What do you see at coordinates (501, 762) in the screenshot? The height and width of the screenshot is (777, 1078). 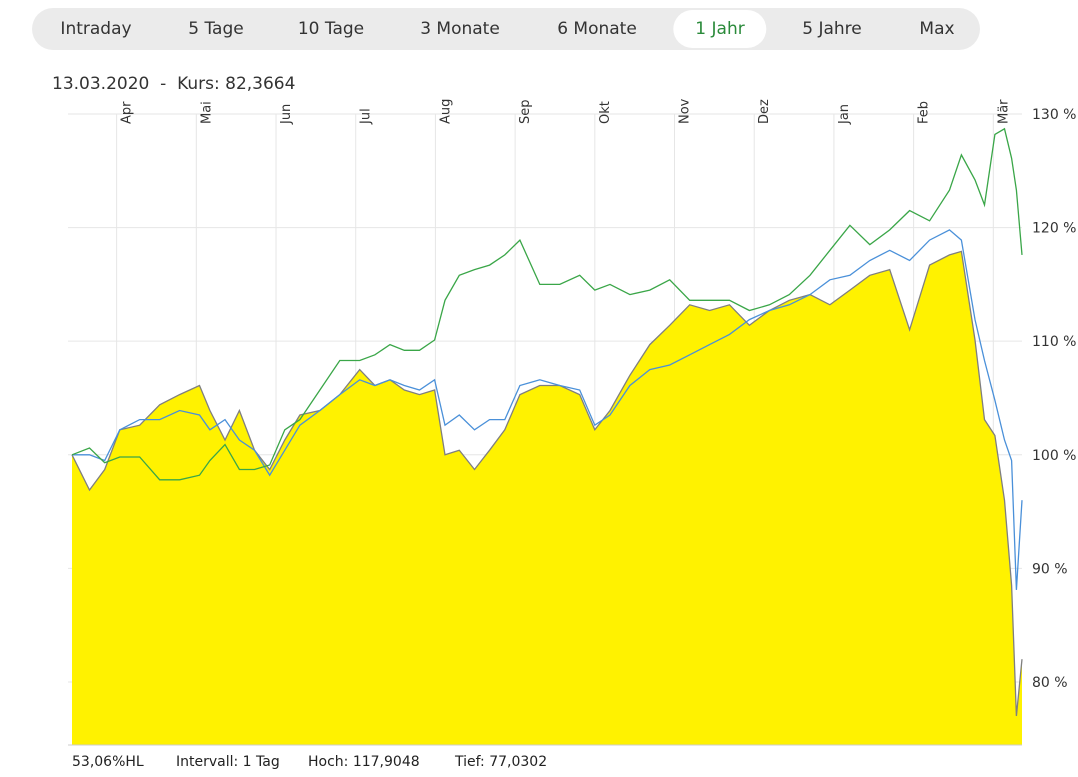 I see `footer-low: Tief: 77,0302` at bounding box center [501, 762].